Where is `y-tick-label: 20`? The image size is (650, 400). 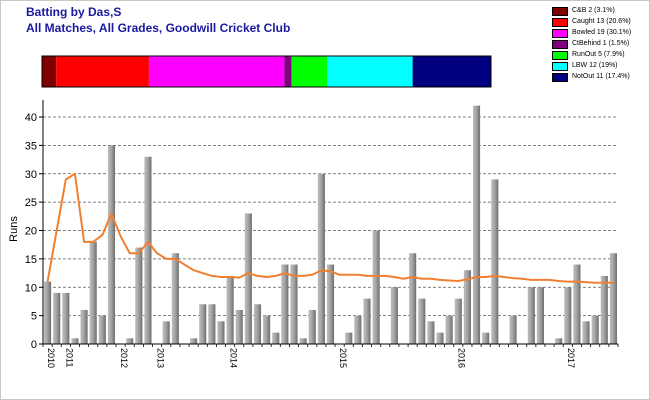
y-tick-label: 20 is located at coordinates (31, 232).